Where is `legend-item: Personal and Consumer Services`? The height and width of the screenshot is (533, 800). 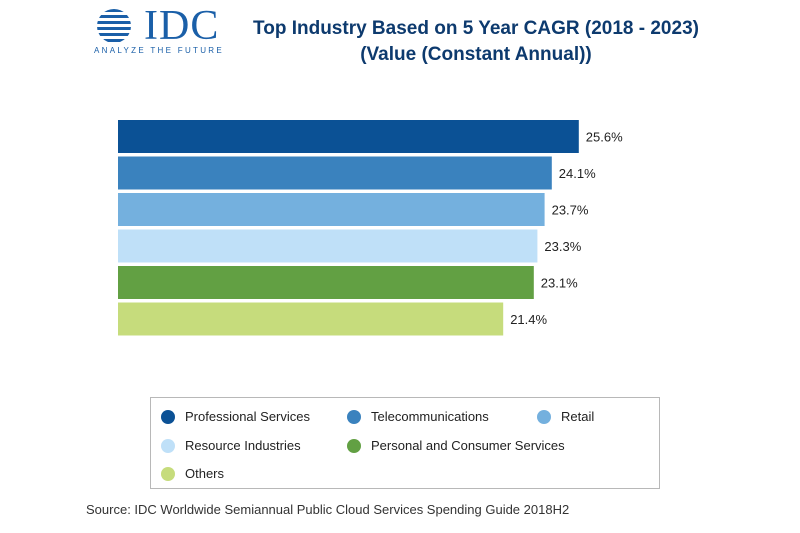 legend-item: Personal and Consumer Services is located at coordinates (456, 445).